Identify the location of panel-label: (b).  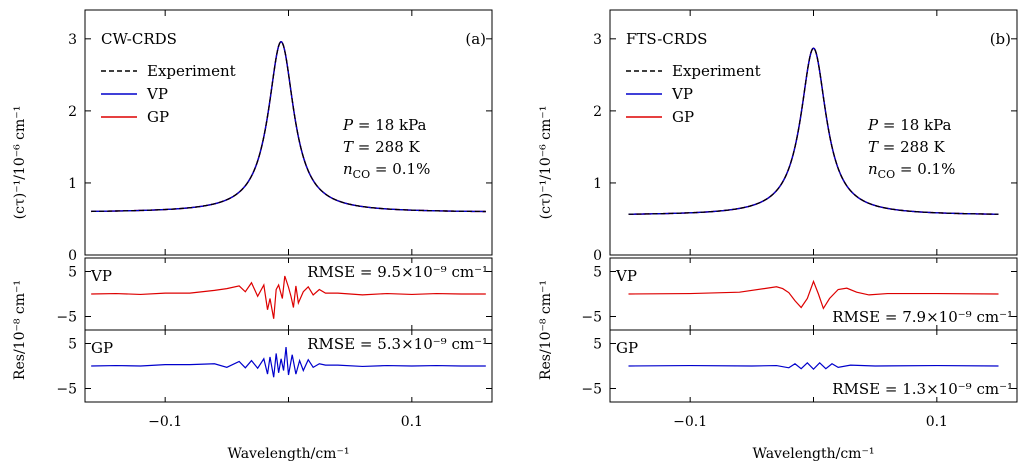
(1000, 39).